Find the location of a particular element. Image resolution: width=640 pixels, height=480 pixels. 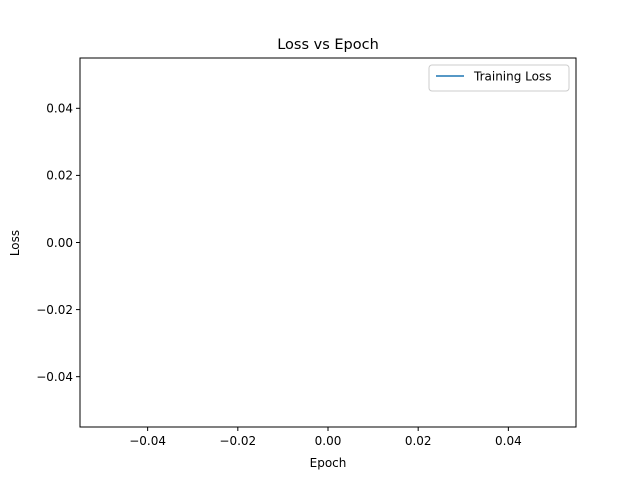

x-tick-label: 0.04 is located at coordinates (508, 441).